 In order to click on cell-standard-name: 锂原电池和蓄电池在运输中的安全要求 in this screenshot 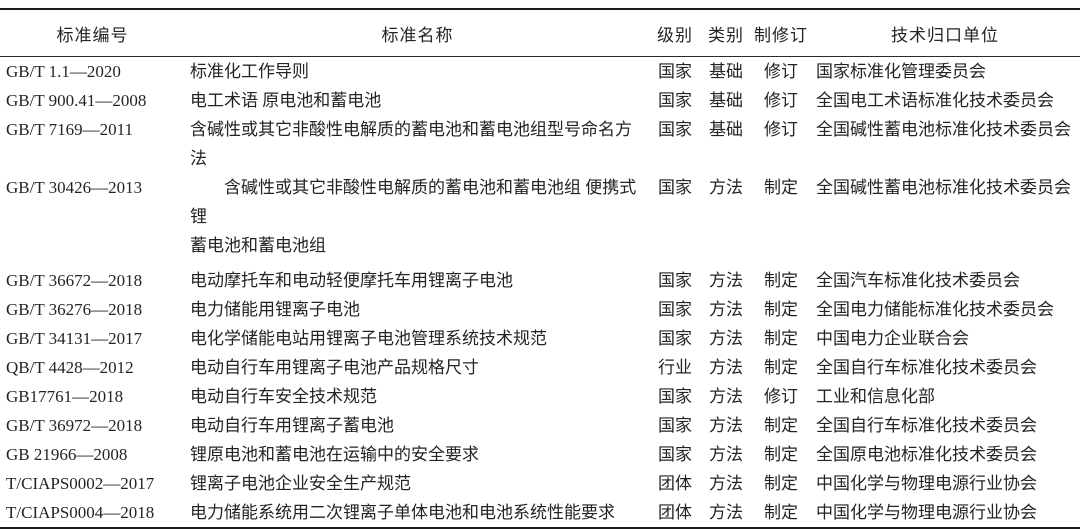, I will do `click(334, 454)`.